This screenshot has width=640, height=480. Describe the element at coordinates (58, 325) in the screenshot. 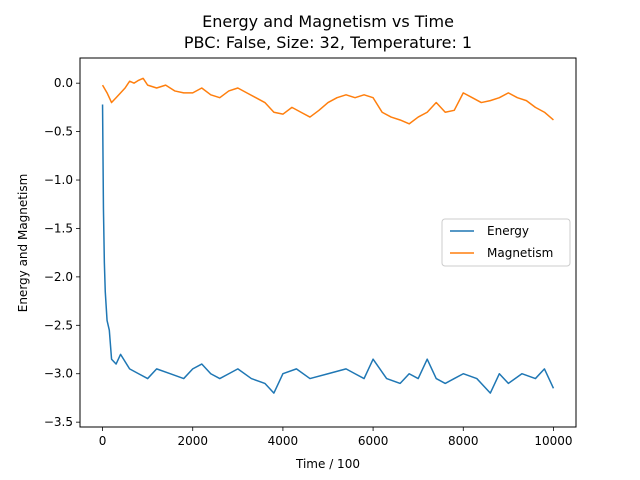

I see `y-tick-label: −2.5` at that location.